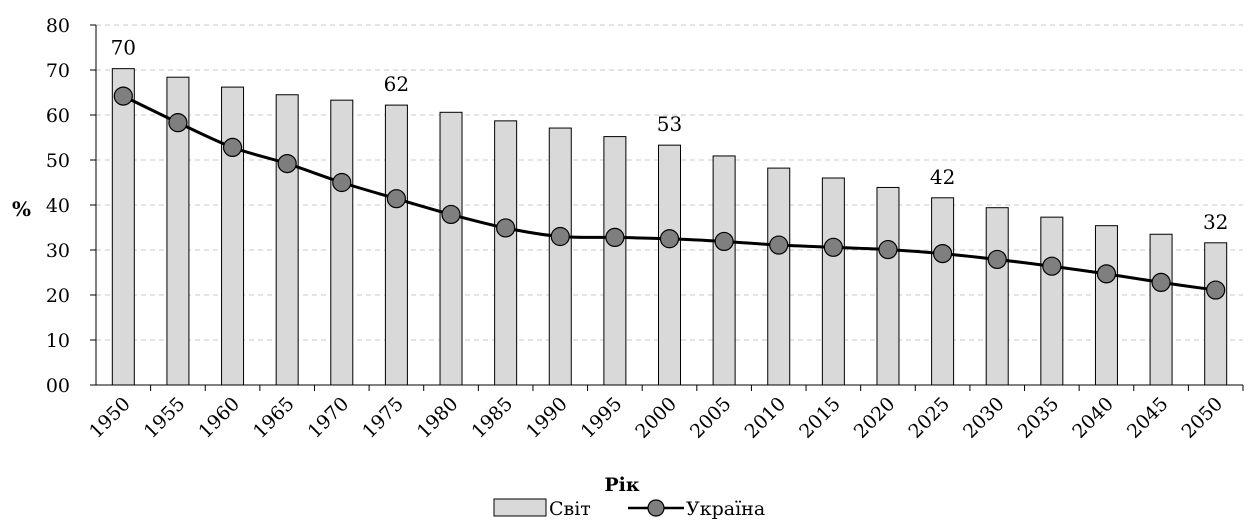 The image size is (1252, 524). I want to click on legend-label-ukraine: Україна, so click(725, 509).